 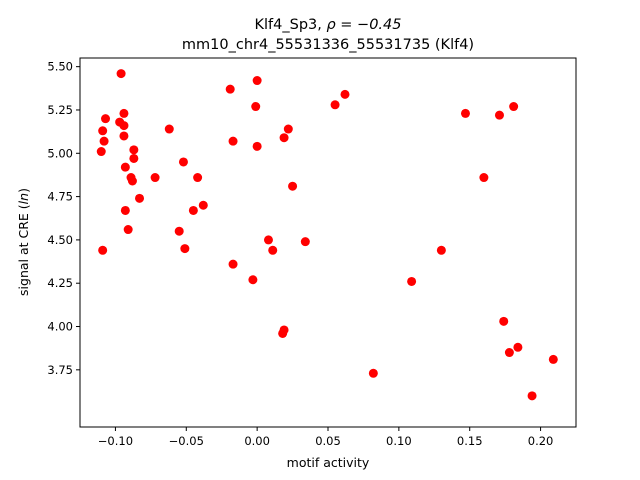 I want to click on y-axis-label-end: ), so click(x=23, y=190).